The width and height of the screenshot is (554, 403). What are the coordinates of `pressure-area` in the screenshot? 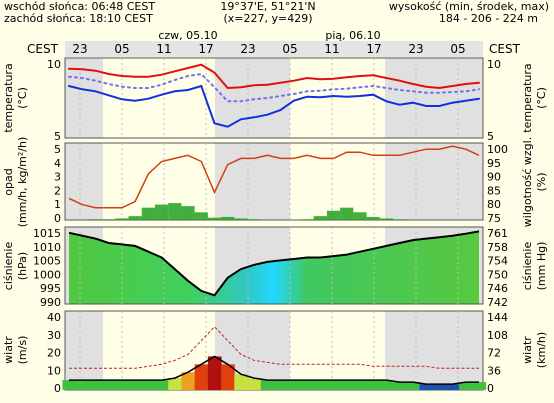 It's located at (274, 267).